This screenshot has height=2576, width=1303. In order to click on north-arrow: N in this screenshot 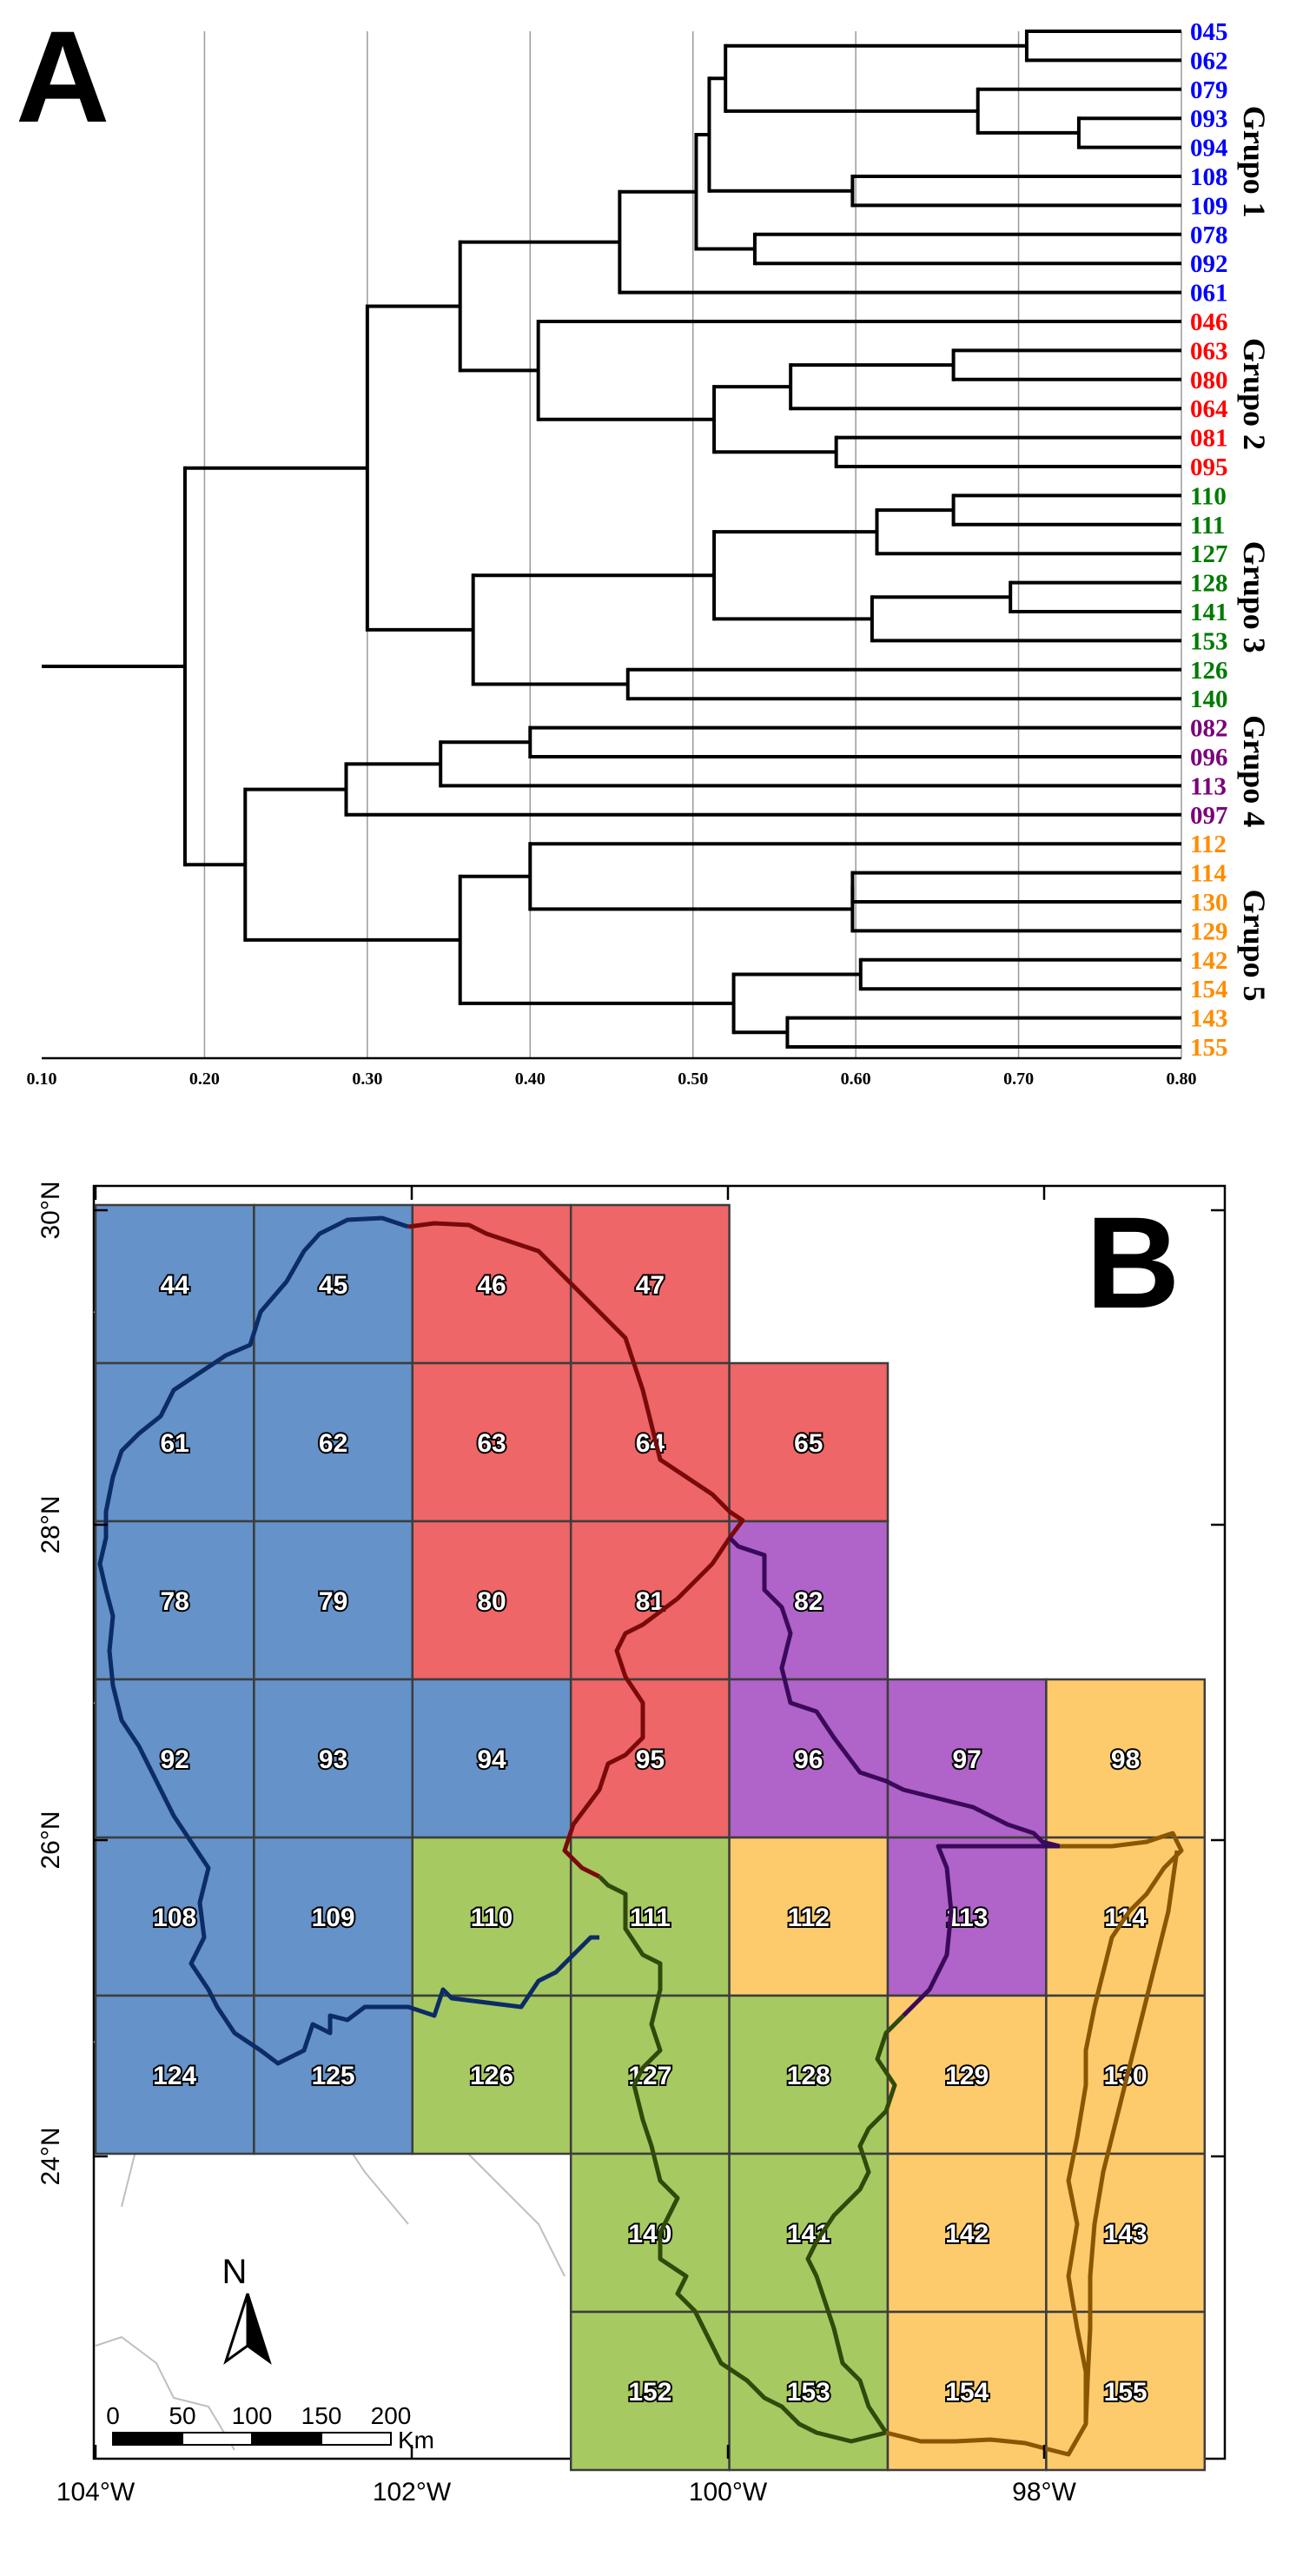, I will do `click(247, 2309)`.